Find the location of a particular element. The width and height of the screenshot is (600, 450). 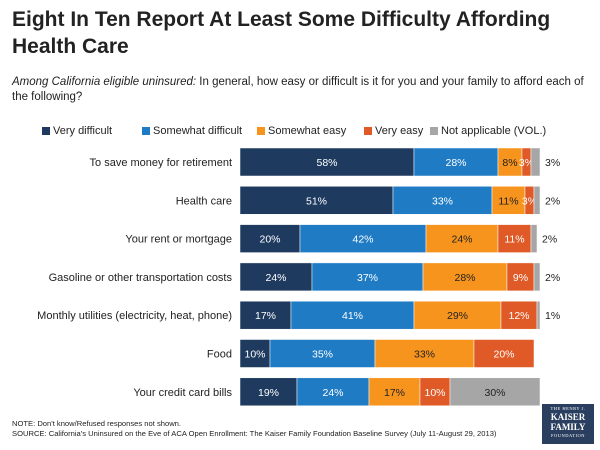

legend-item: Not applicable (VOL.) is located at coordinates (488, 131).